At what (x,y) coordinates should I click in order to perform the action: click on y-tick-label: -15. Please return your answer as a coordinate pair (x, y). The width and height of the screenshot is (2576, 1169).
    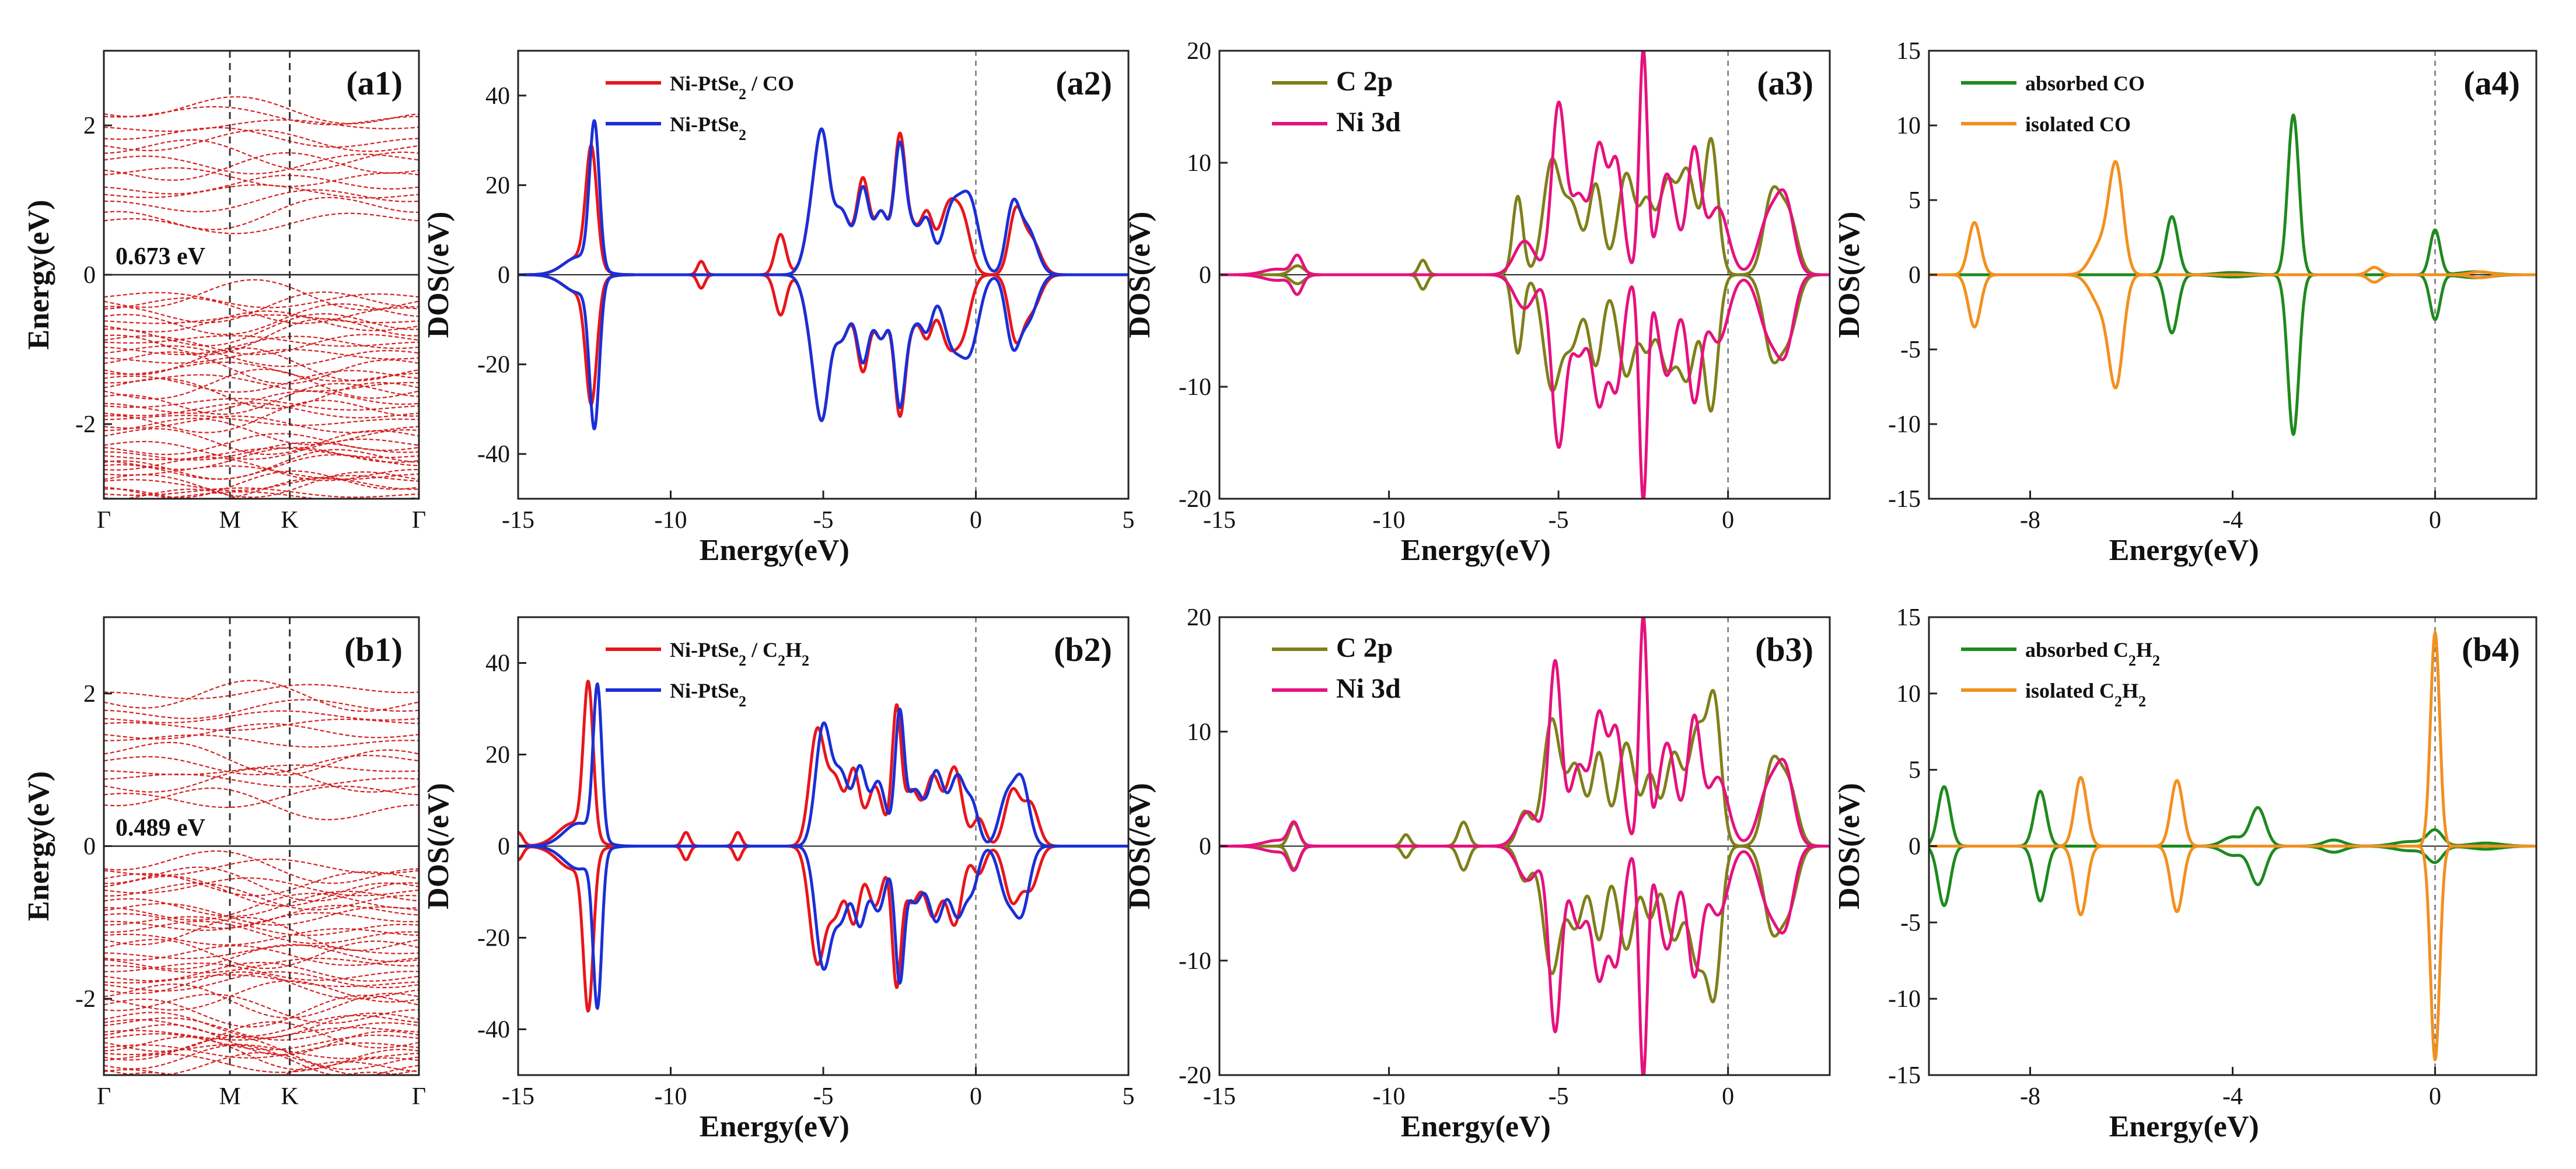
    Looking at the image, I should click on (1904, 499).